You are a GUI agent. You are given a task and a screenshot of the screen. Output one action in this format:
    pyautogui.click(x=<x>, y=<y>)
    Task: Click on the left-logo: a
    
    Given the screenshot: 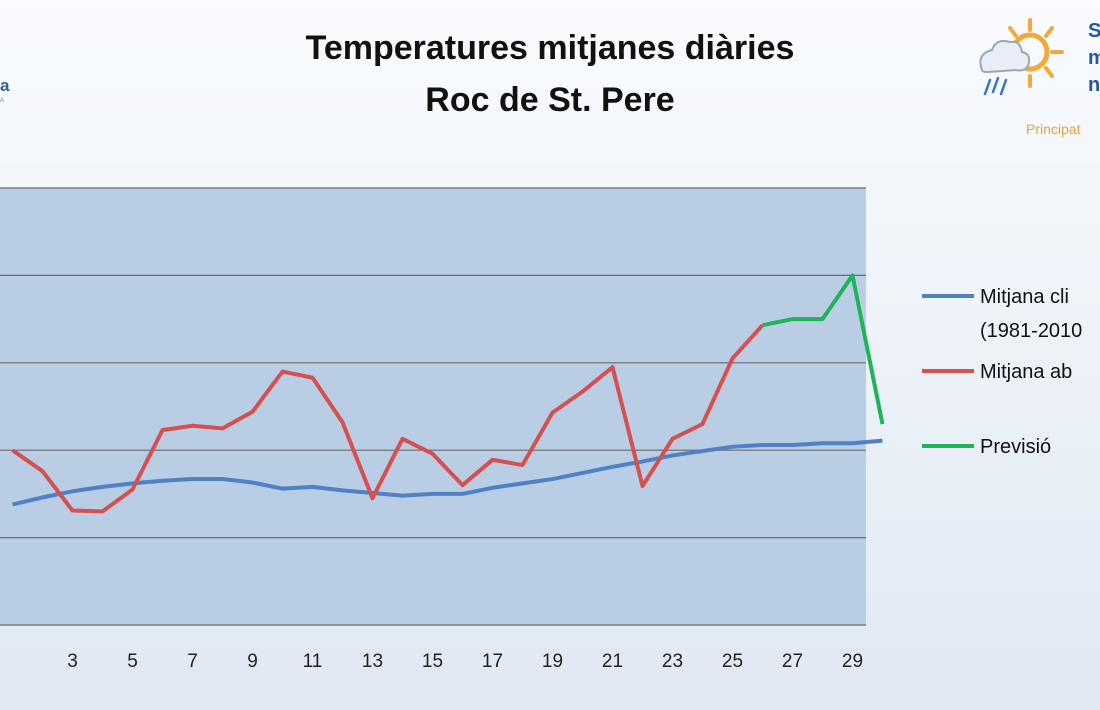 What is the action you would take?
    pyautogui.click(x=5, y=85)
    